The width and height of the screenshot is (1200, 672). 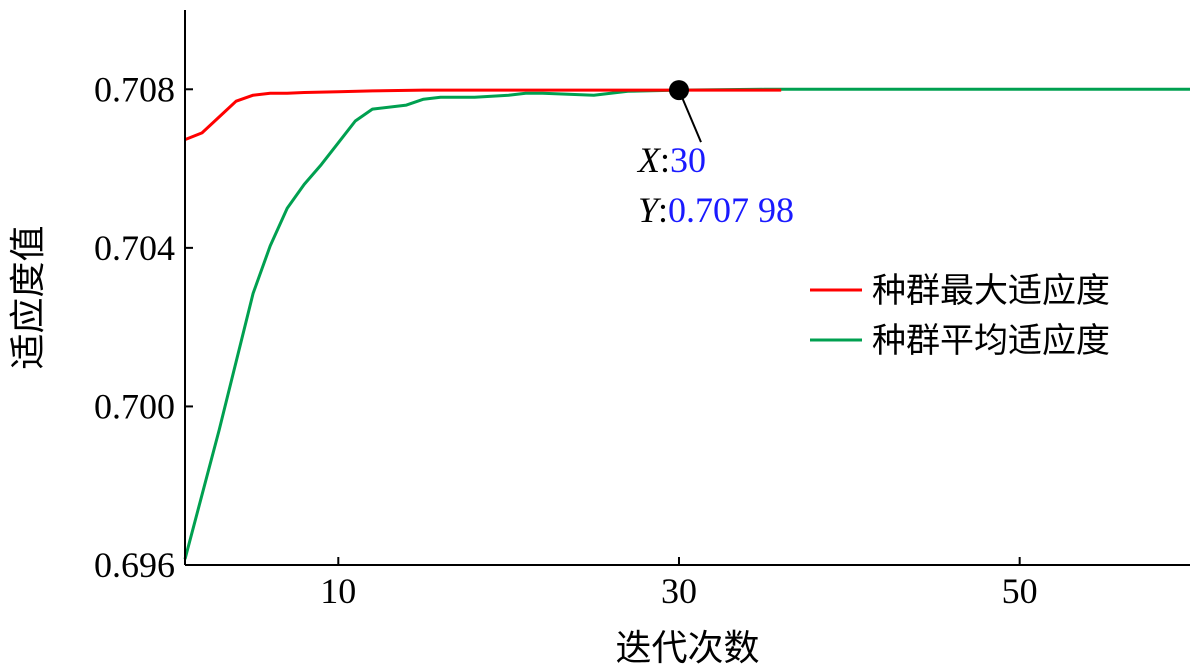 I want to click on y-tick-label: 0.708, so click(x=134, y=89).